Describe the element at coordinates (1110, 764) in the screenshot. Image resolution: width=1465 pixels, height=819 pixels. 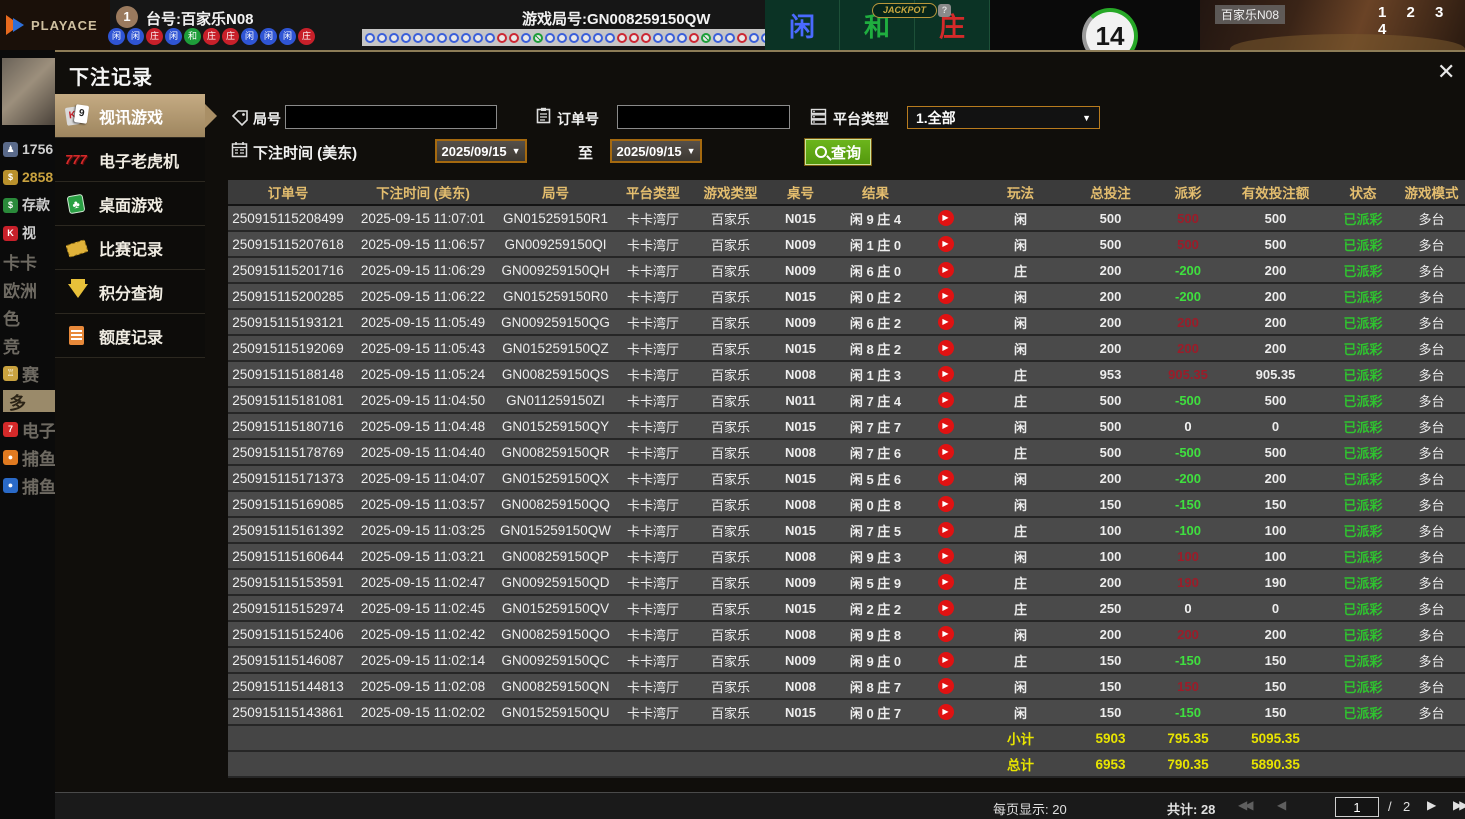
I see `sum-bet: 6953` at that location.